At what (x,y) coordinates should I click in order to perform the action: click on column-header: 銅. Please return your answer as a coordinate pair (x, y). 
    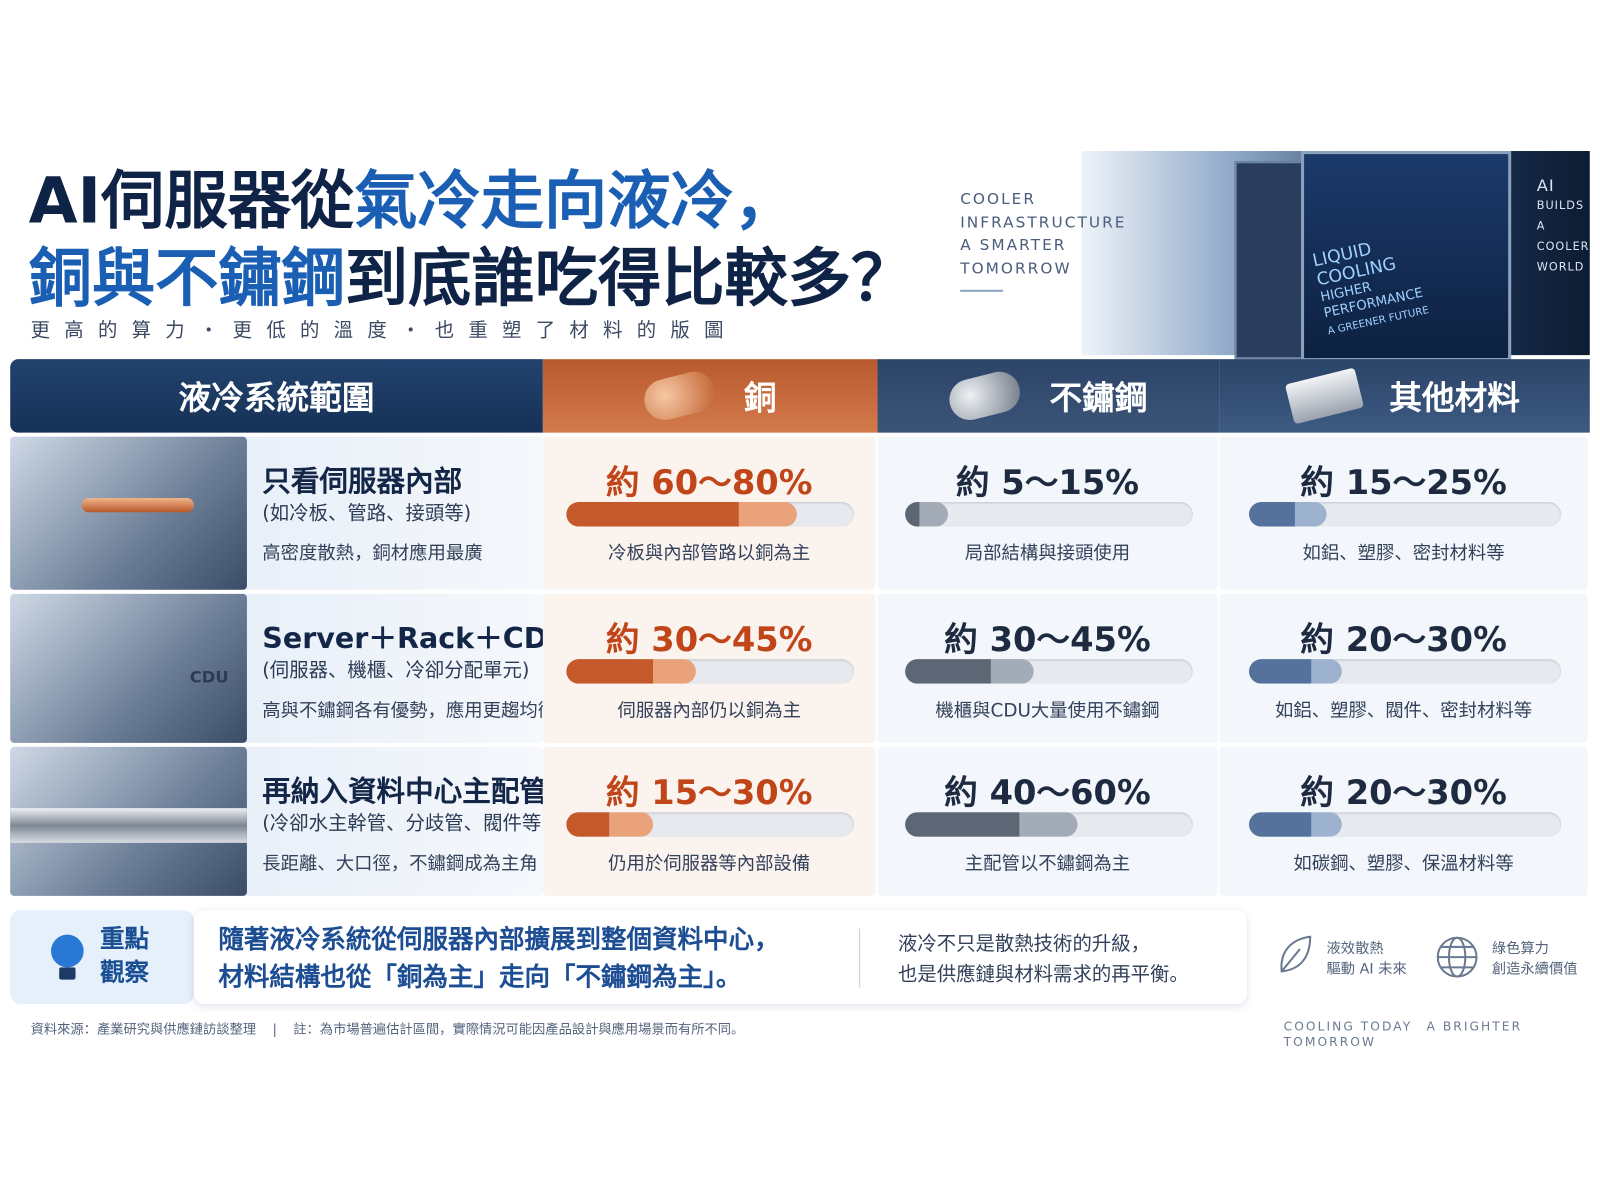
    Looking at the image, I should click on (710, 396).